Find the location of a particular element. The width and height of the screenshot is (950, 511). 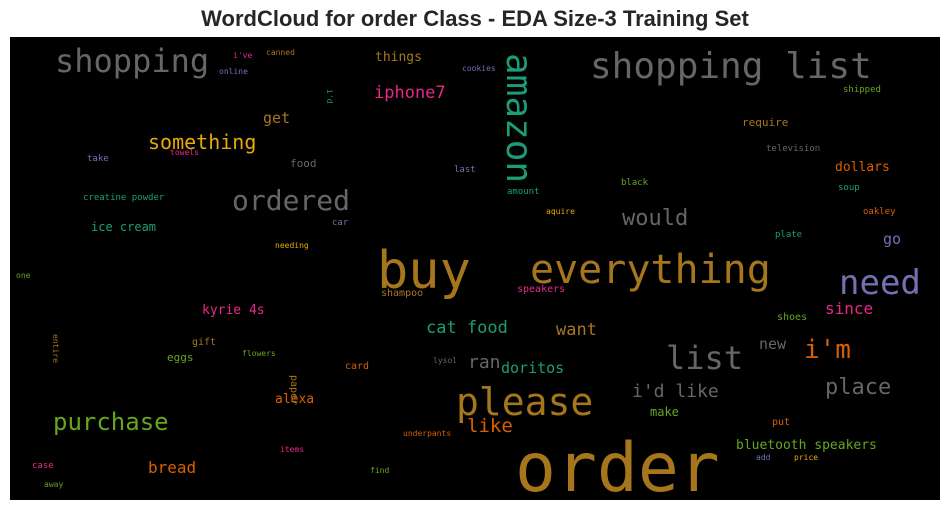

word-things: things is located at coordinates (398, 57).